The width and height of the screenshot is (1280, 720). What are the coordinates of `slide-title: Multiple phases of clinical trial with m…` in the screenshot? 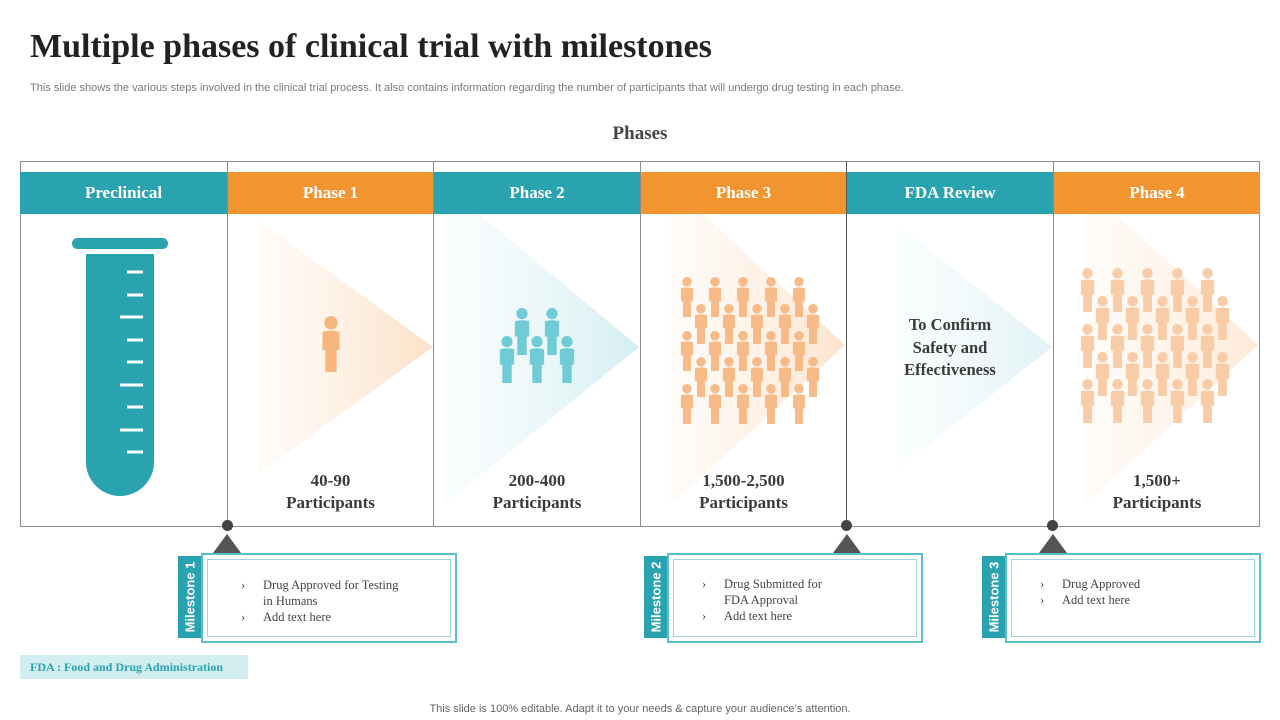 It's located at (371, 46).